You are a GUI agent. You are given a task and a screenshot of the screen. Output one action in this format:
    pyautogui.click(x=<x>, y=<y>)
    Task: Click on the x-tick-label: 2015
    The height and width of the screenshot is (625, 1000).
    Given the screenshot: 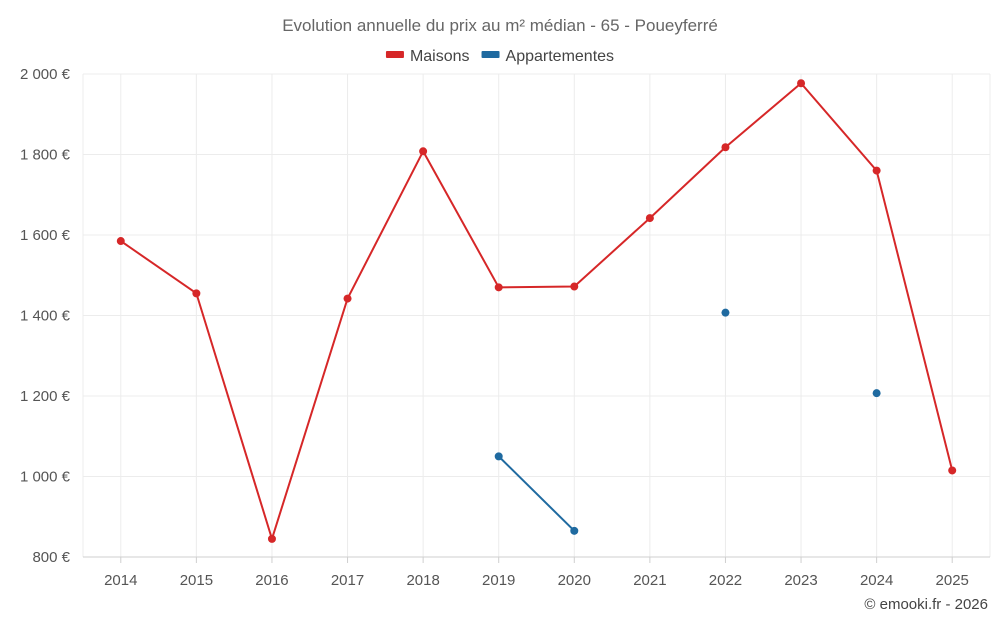 What is the action you would take?
    pyautogui.click(x=196, y=580)
    